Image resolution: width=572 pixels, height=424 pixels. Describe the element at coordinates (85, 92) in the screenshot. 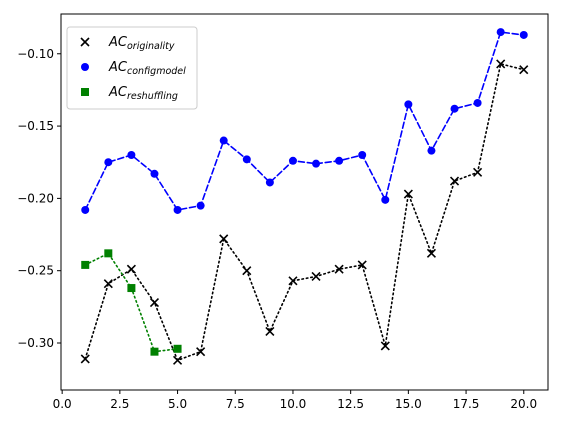

I see `legend-marker-reshuffling` at that location.